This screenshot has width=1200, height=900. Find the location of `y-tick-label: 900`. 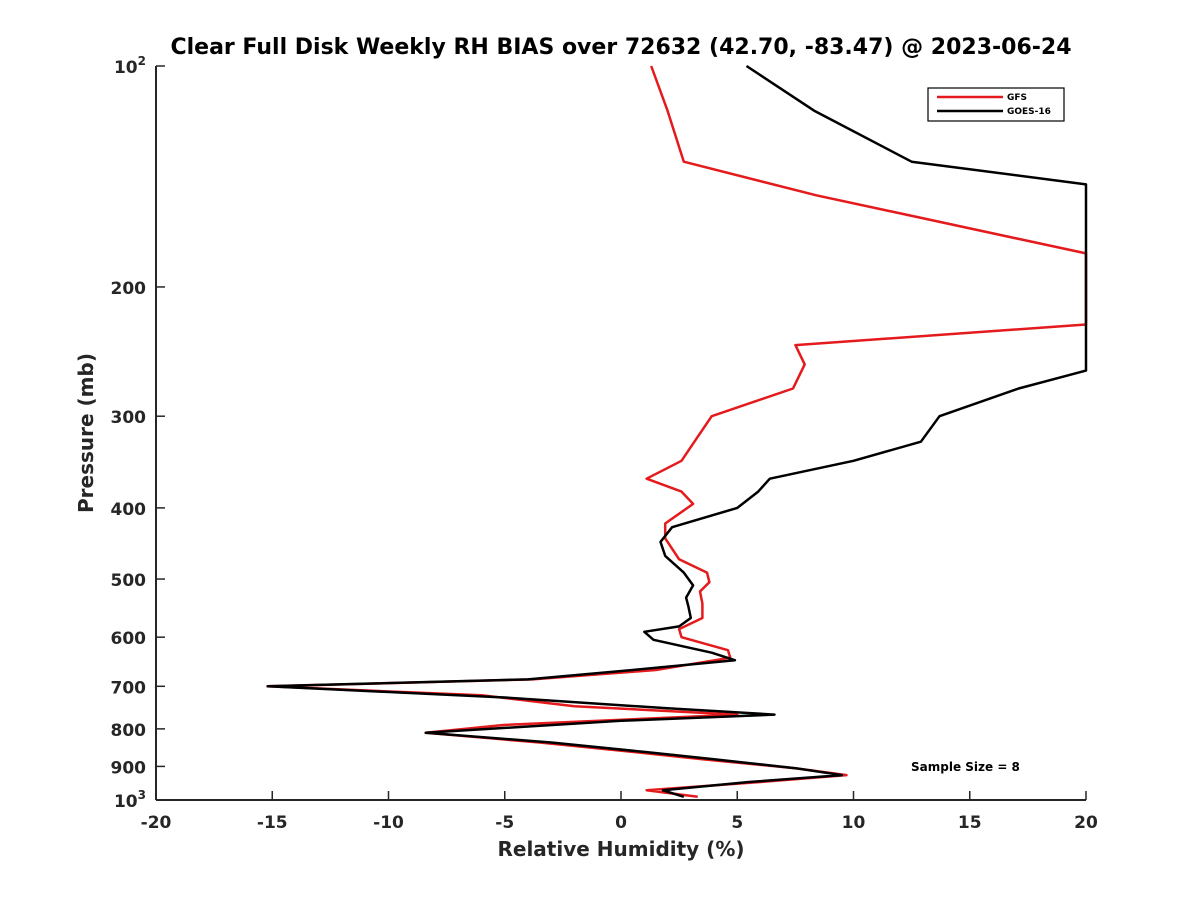

y-tick-label: 900 is located at coordinates (129, 768).